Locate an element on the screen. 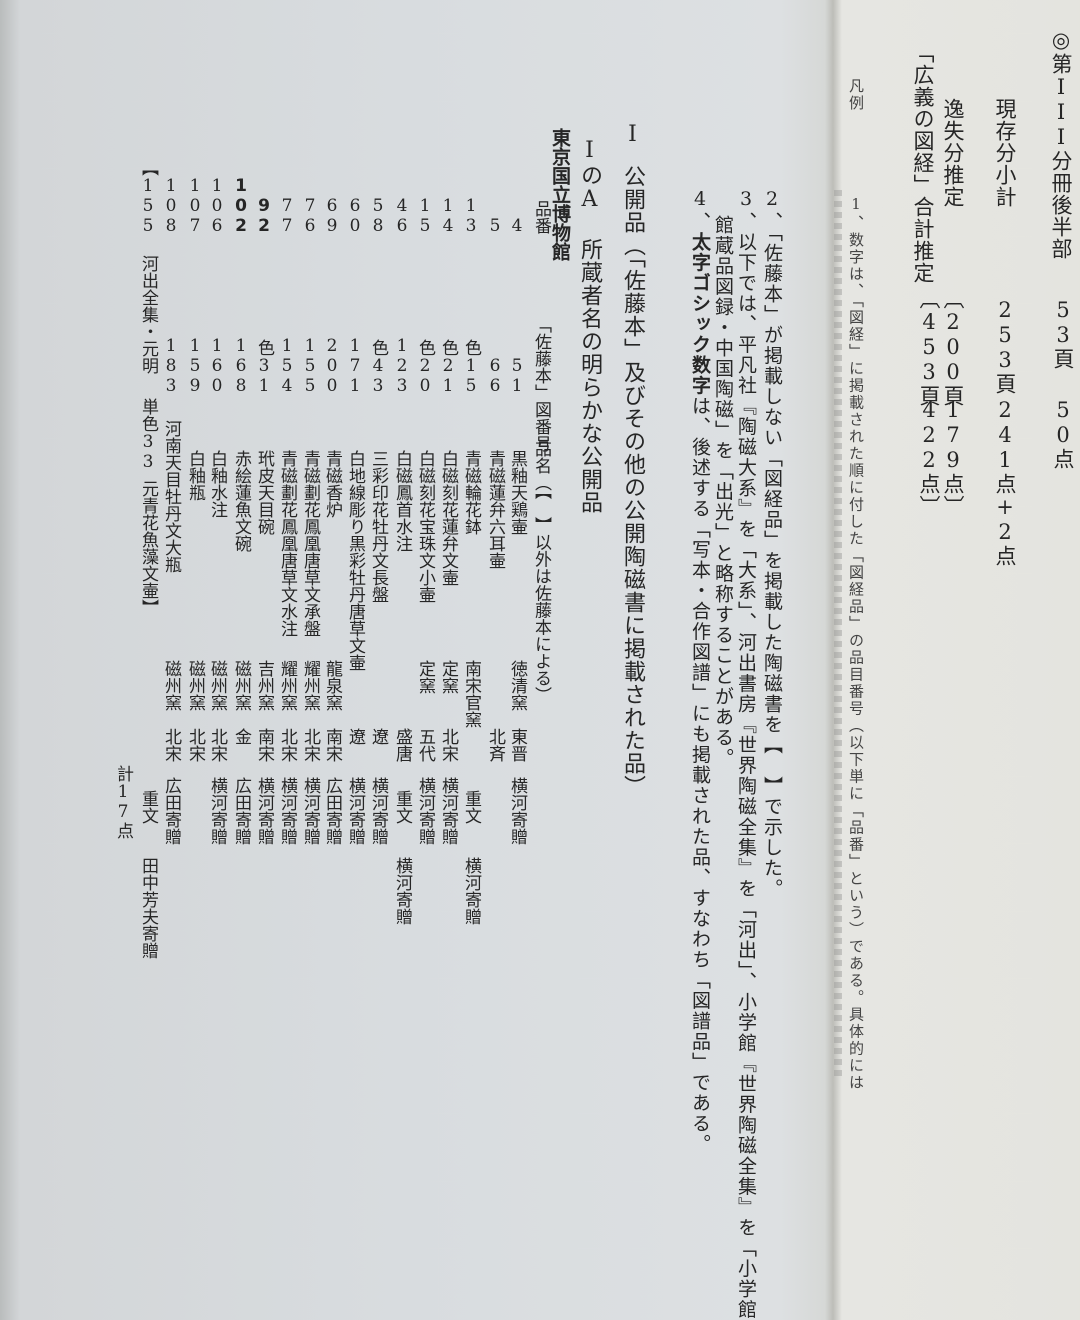 The width and height of the screenshot is (1080, 1320). volume-pages: 53頁 is located at coordinates (1063, 334).